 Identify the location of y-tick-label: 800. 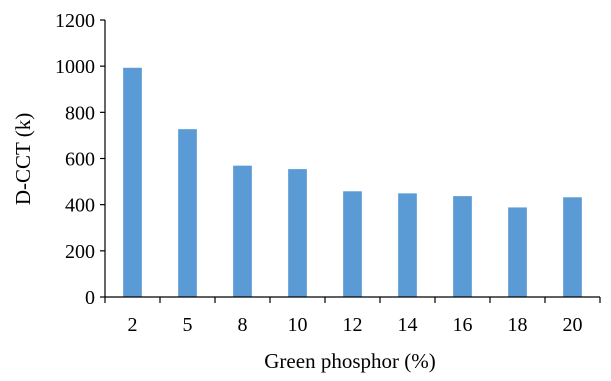
(80, 113).